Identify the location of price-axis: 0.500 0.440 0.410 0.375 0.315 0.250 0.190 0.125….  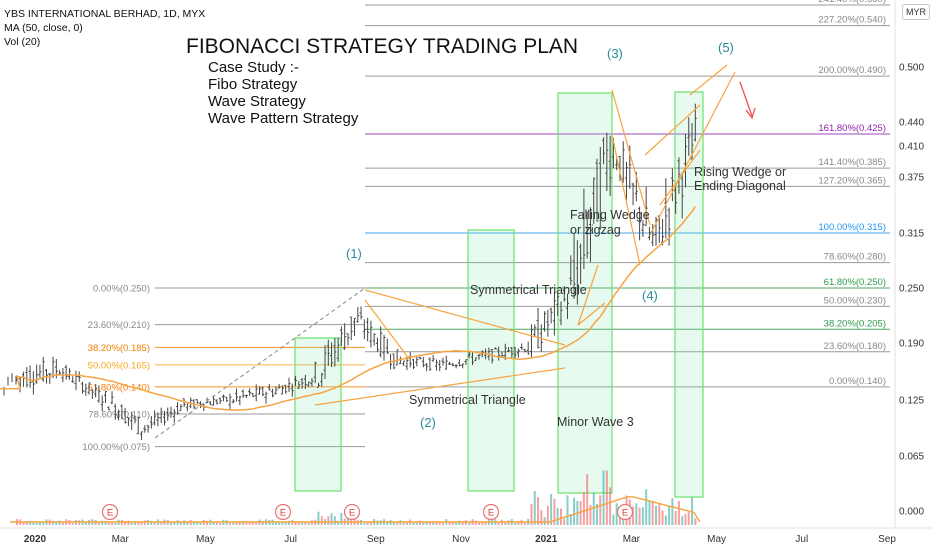
(911, 290).